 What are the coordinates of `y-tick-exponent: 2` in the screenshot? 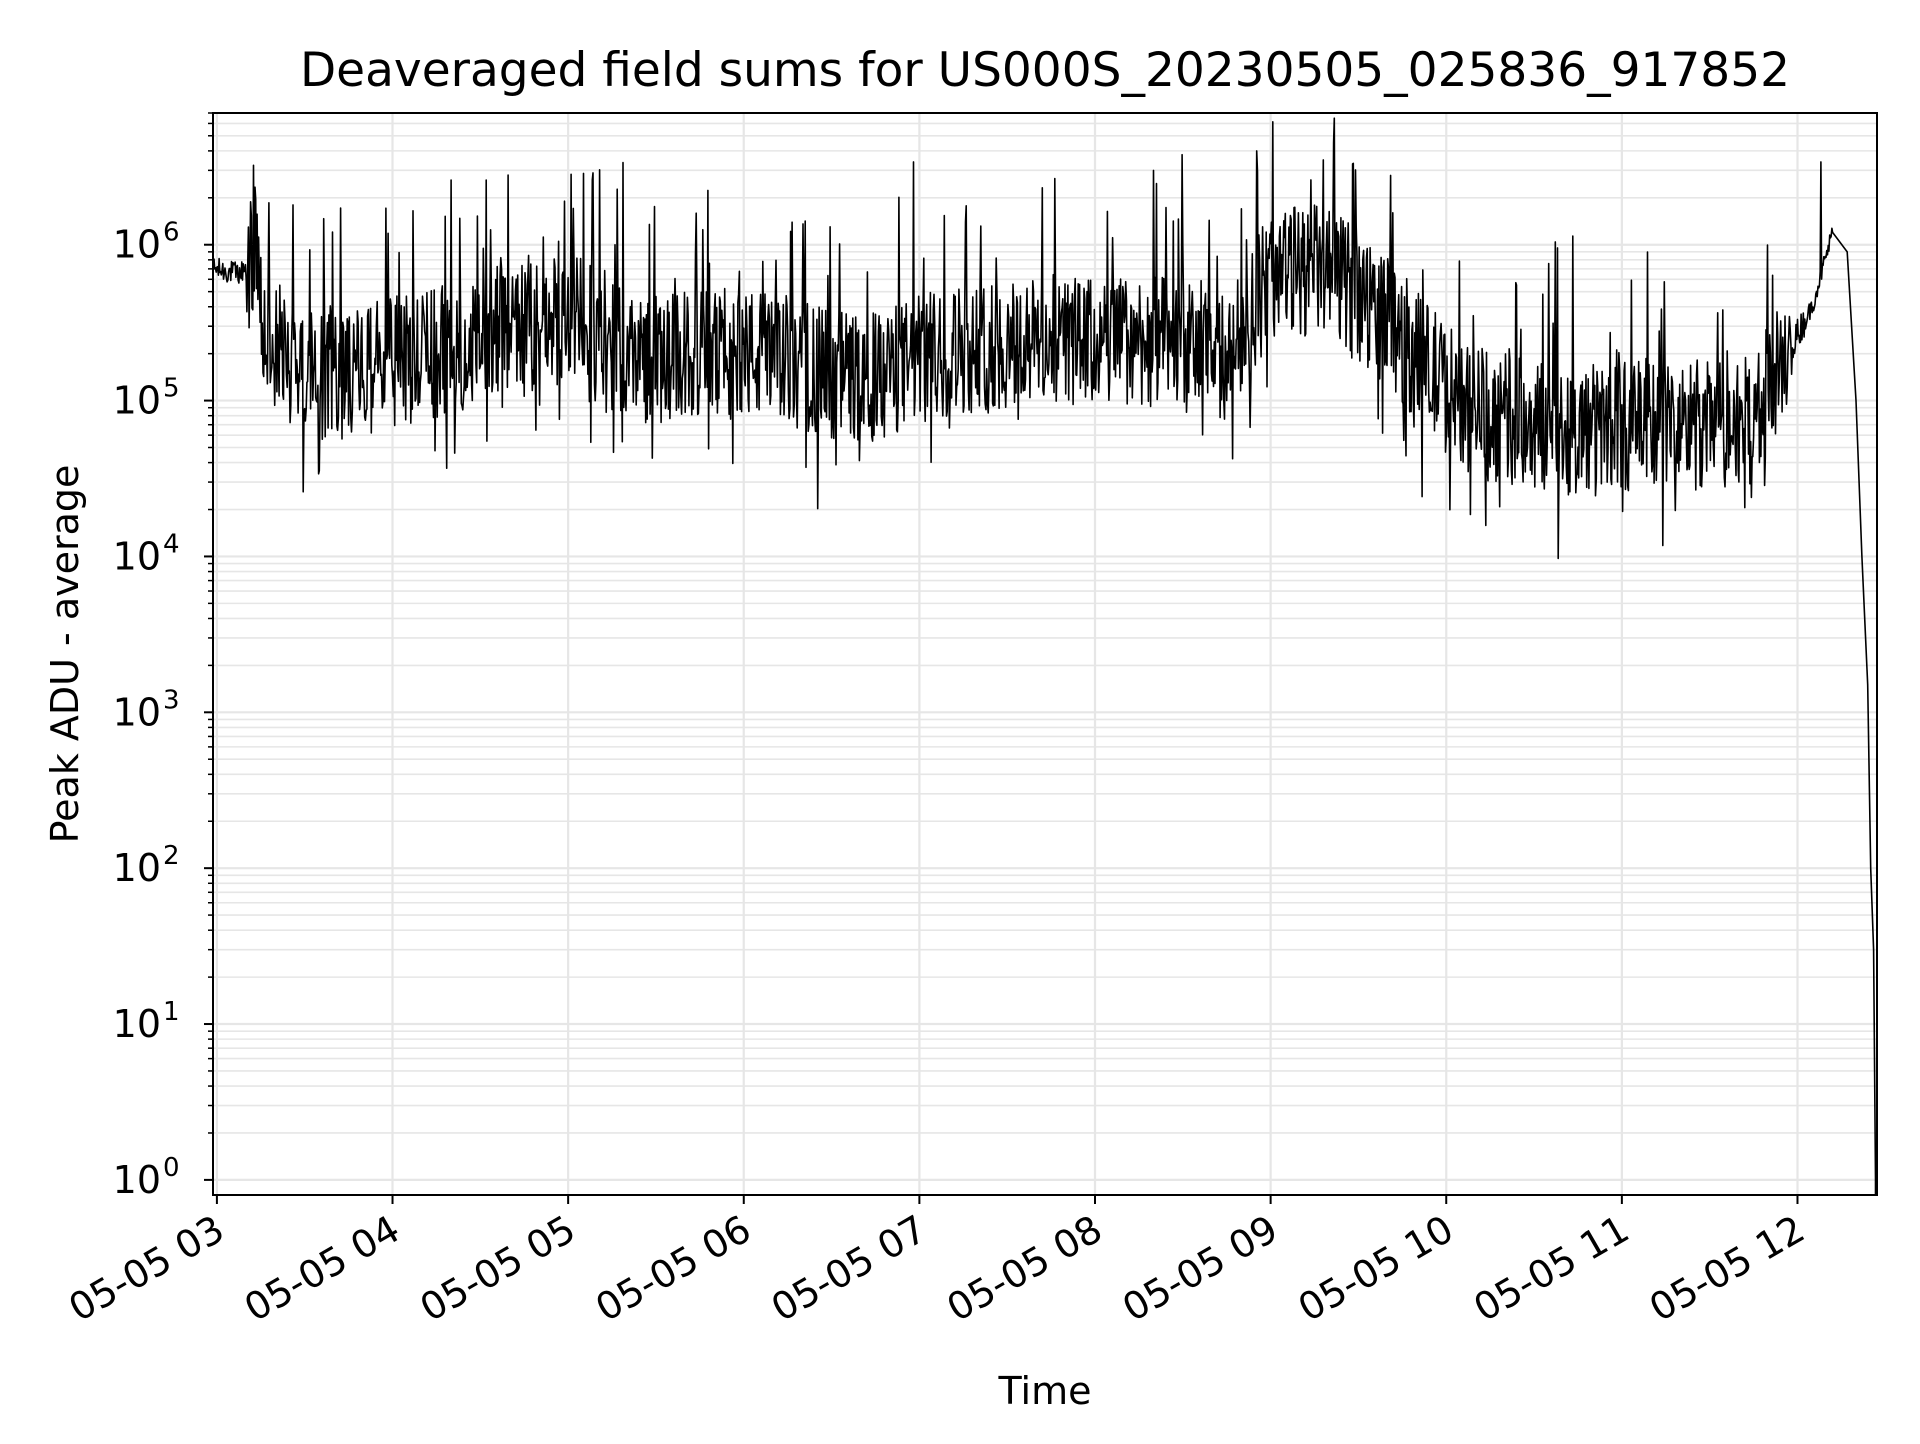 It's located at (171, 856).